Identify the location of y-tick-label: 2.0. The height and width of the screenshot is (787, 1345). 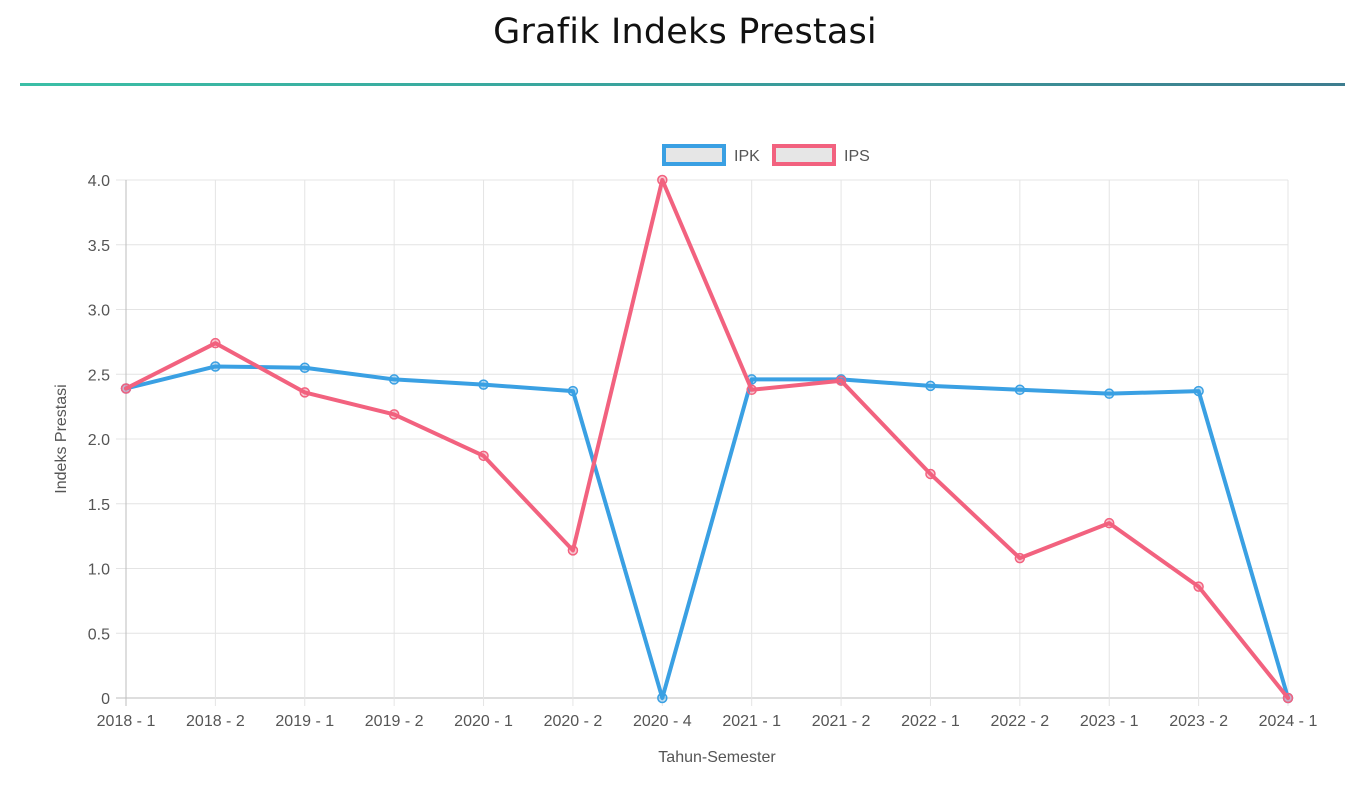
(99, 440).